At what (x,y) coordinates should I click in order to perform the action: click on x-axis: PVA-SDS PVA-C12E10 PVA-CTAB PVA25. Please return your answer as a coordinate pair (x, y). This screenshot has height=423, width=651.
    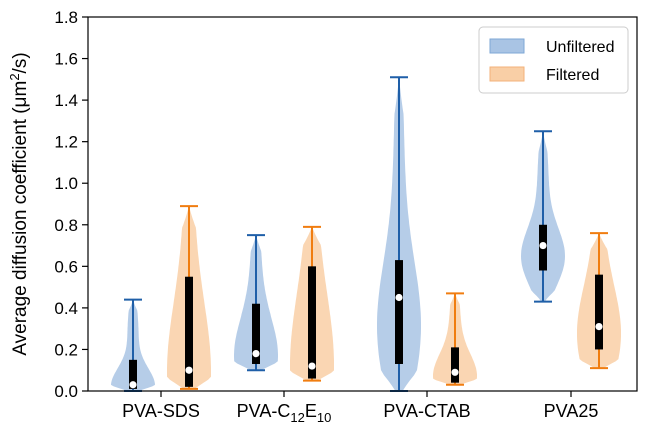
    Looking at the image, I should click on (360, 407).